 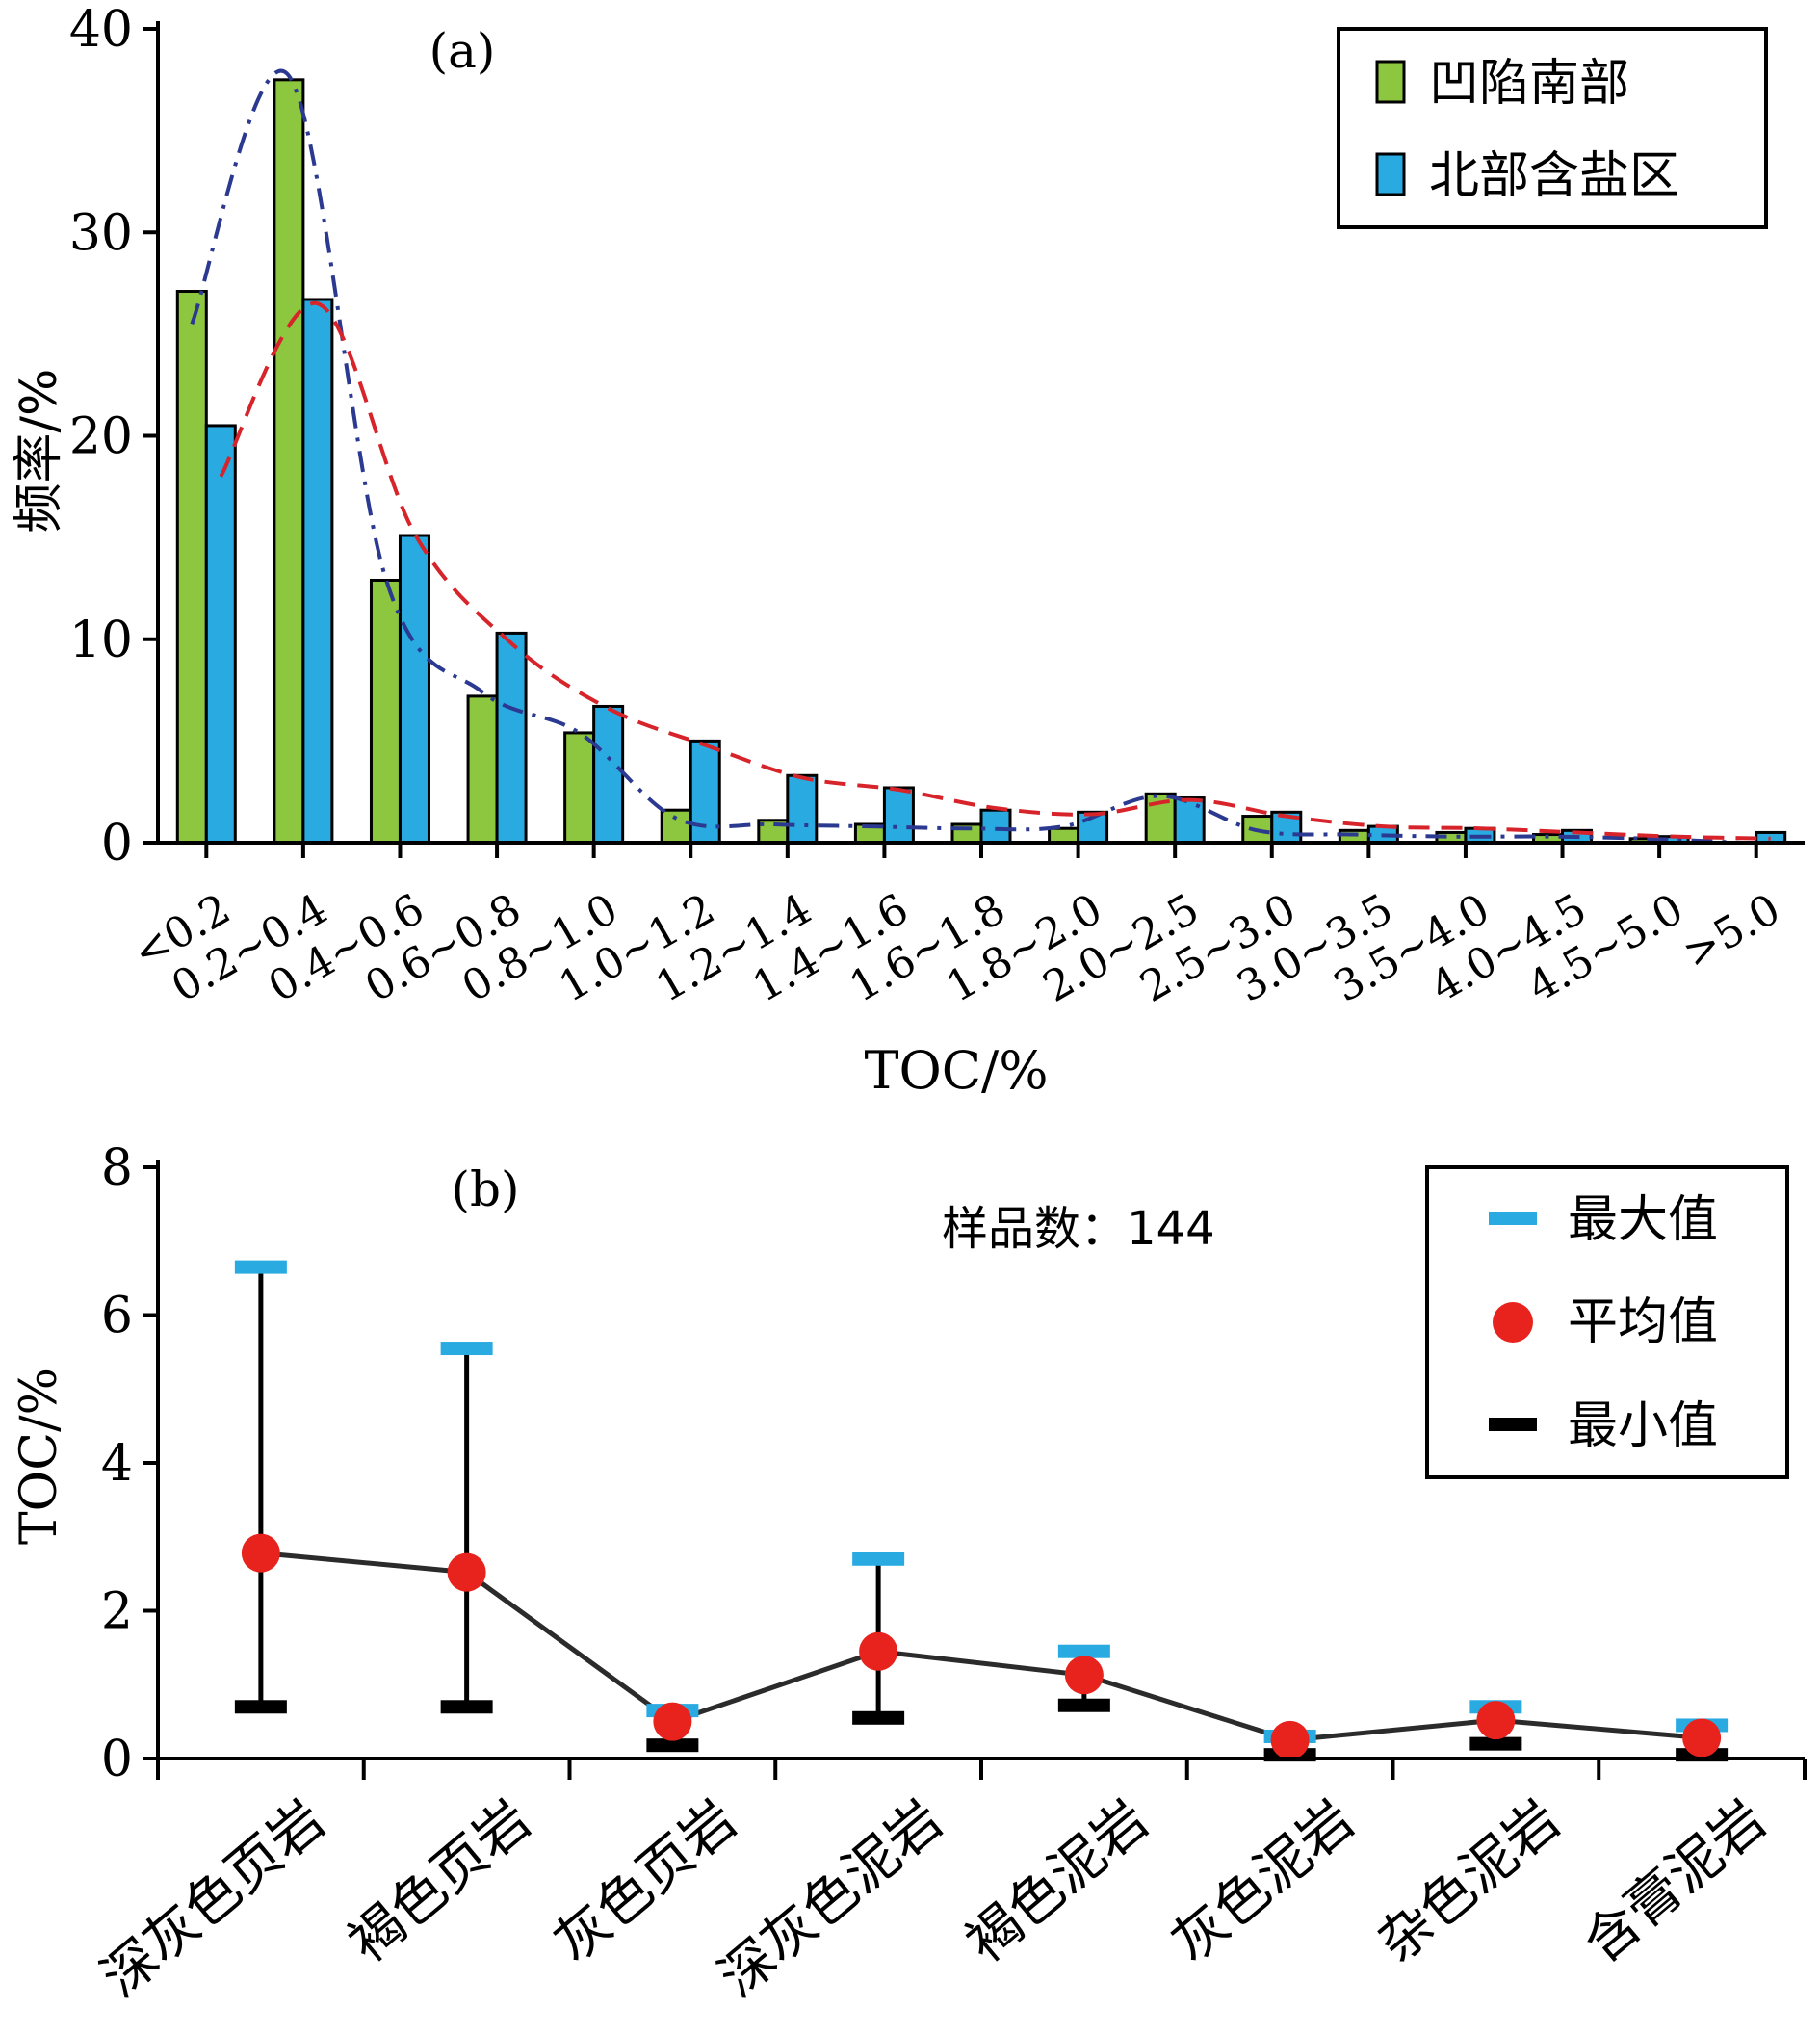 I want to click on a-y-tick-label: 40, so click(x=101, y=30).